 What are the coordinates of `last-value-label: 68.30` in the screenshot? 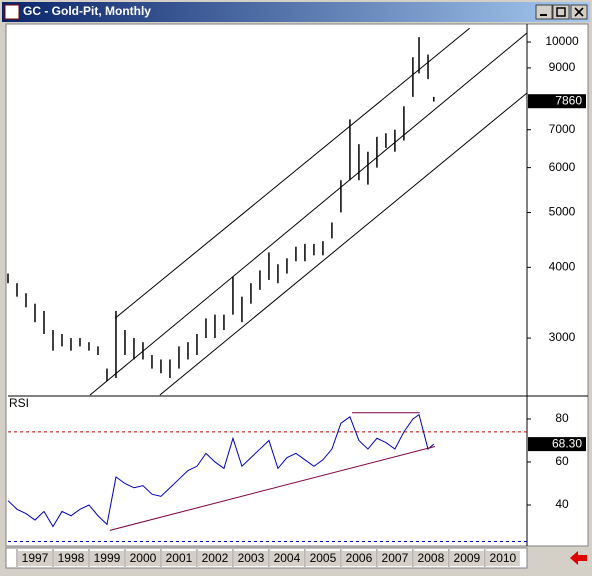 It's located at (567, 443).